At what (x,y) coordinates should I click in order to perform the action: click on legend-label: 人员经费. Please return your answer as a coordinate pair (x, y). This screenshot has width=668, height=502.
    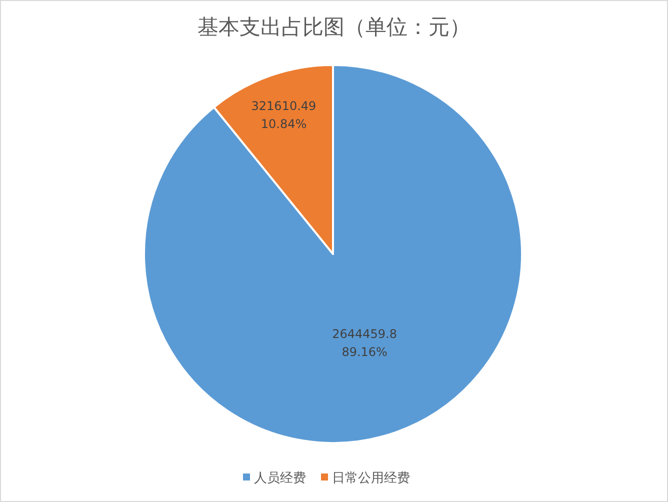
    Looking at the image, I should click on (280, 478).